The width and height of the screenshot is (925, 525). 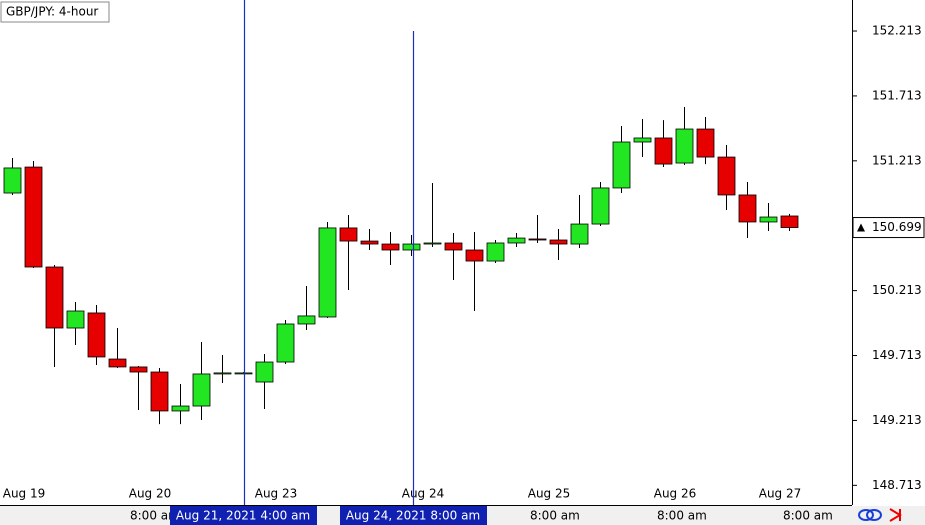 What do you see at coordinates (780, 494) in the screenshot?
I see `x-tick-label: Aug 27` at bounding box center [780, 494].